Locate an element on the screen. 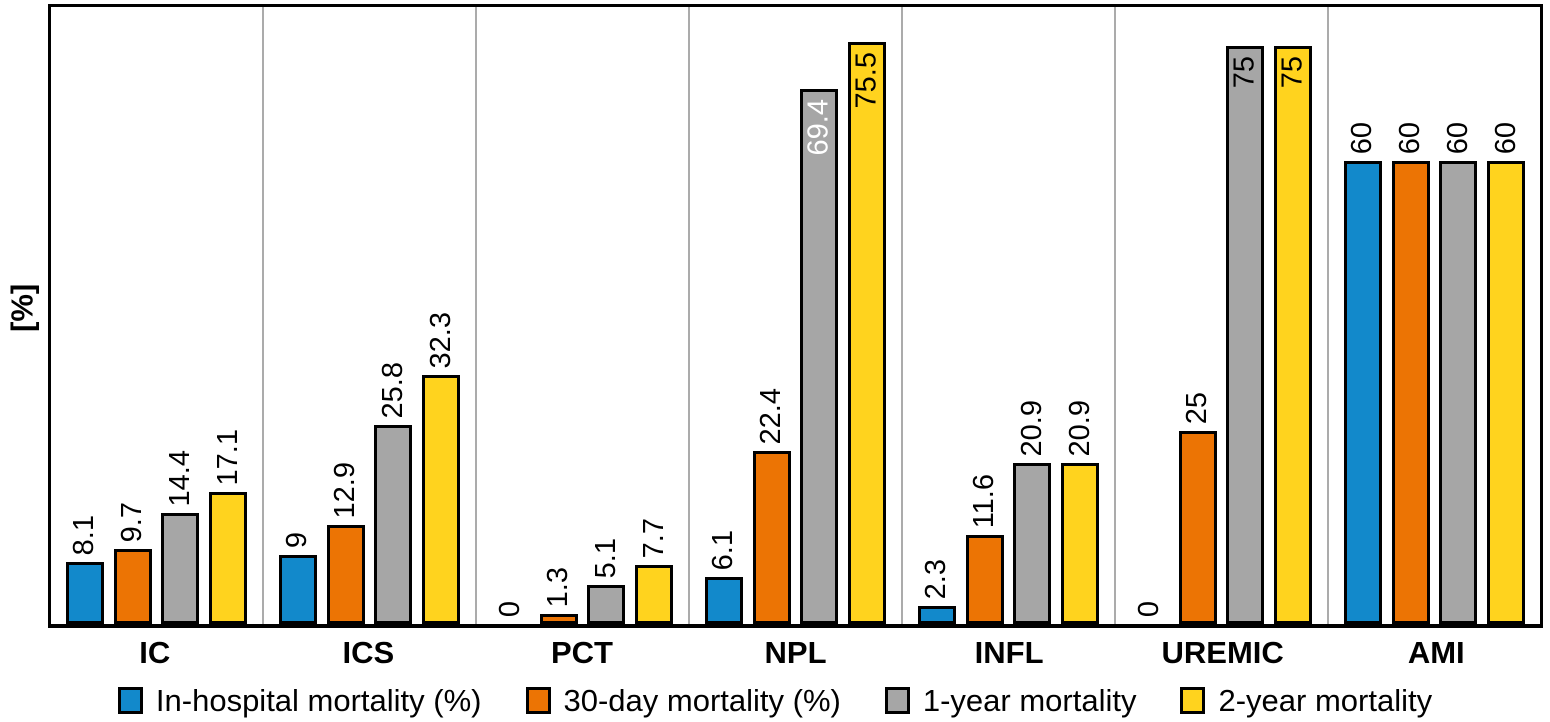  bar-pct-1-year-mortality is located at coordinates (606, 604).